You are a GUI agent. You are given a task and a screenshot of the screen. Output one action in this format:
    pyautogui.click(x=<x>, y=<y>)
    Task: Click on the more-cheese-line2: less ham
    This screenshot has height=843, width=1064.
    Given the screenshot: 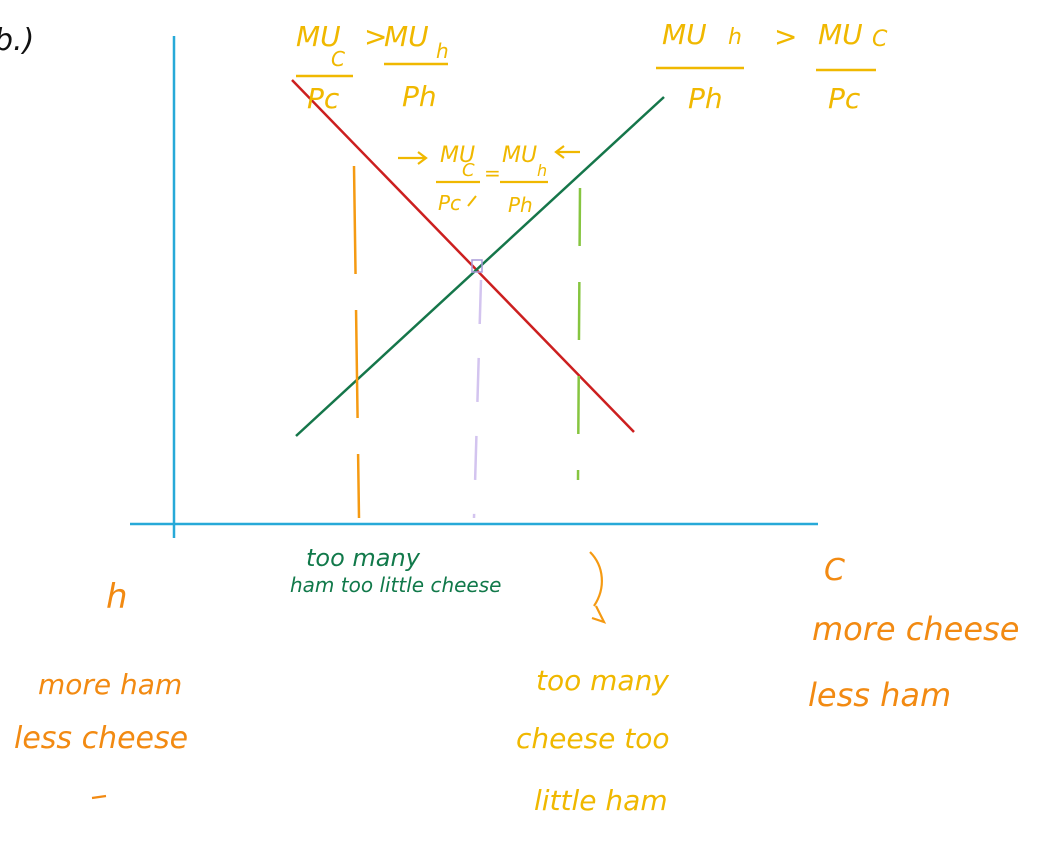 What is the action you would take?
    pyautogui.click(x=879, y=695)
    